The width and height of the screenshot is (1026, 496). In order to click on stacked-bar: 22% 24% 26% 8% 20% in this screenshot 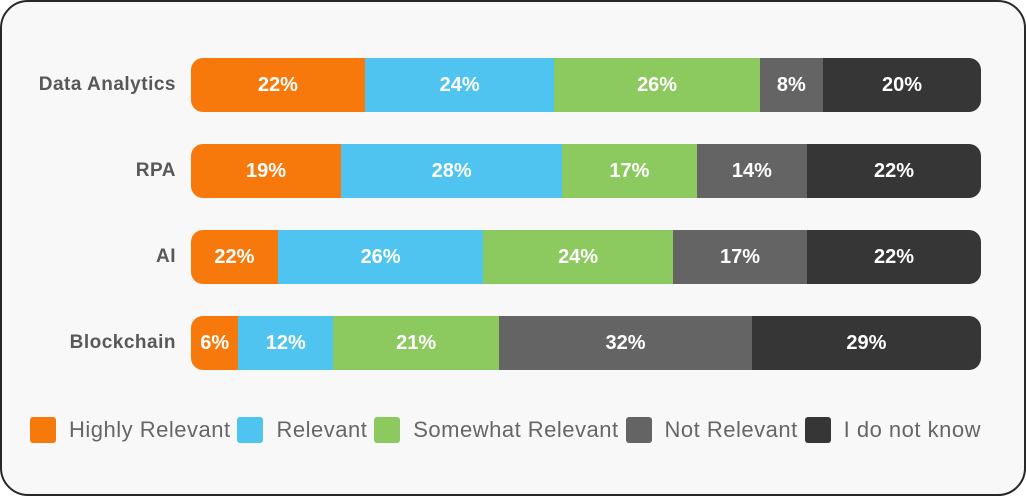, I will do `click(586, 85)`.